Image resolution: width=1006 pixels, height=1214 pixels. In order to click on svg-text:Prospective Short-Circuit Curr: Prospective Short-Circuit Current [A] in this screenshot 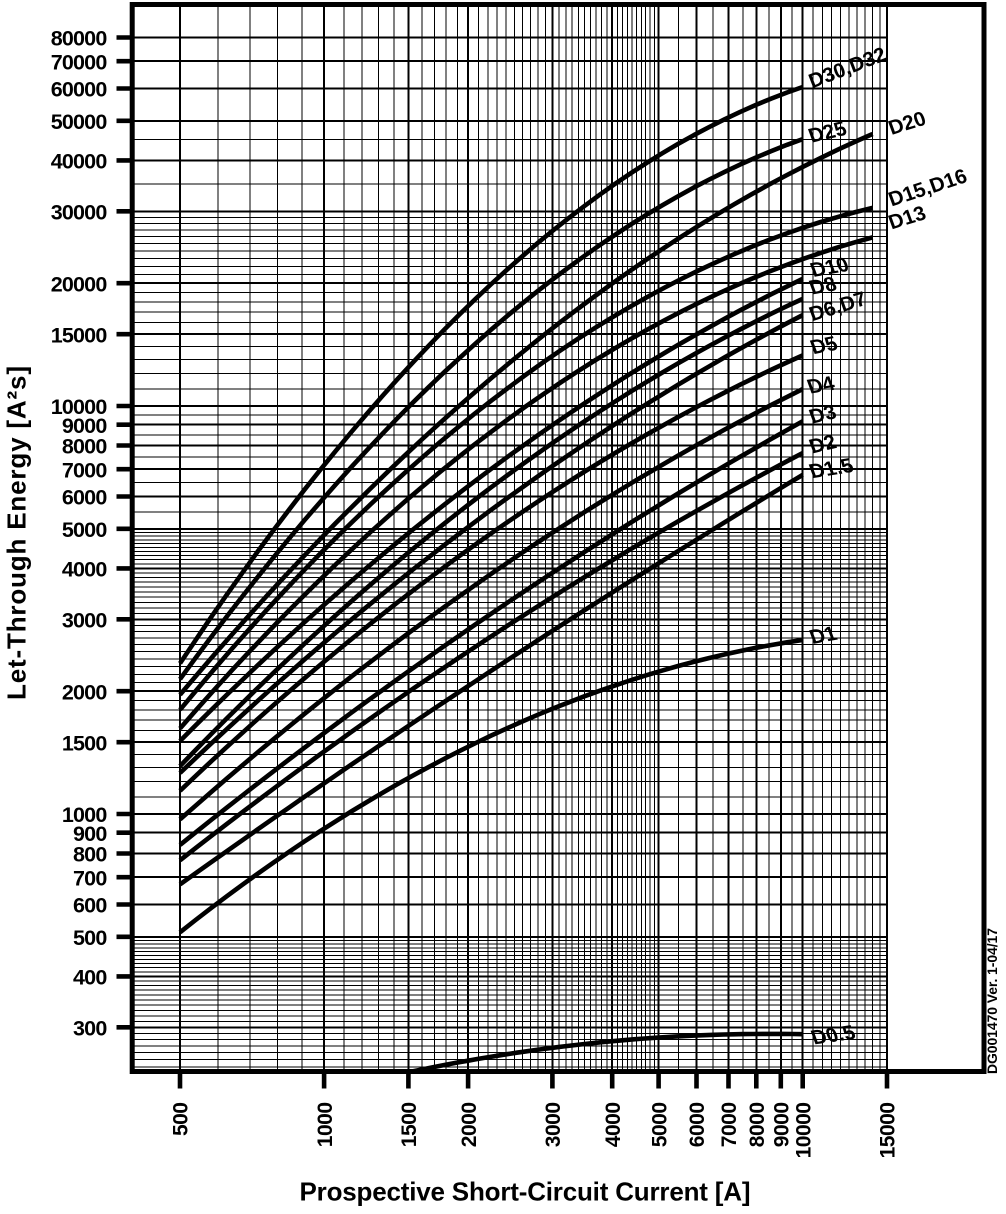, I will do `click(525, 1192)`.